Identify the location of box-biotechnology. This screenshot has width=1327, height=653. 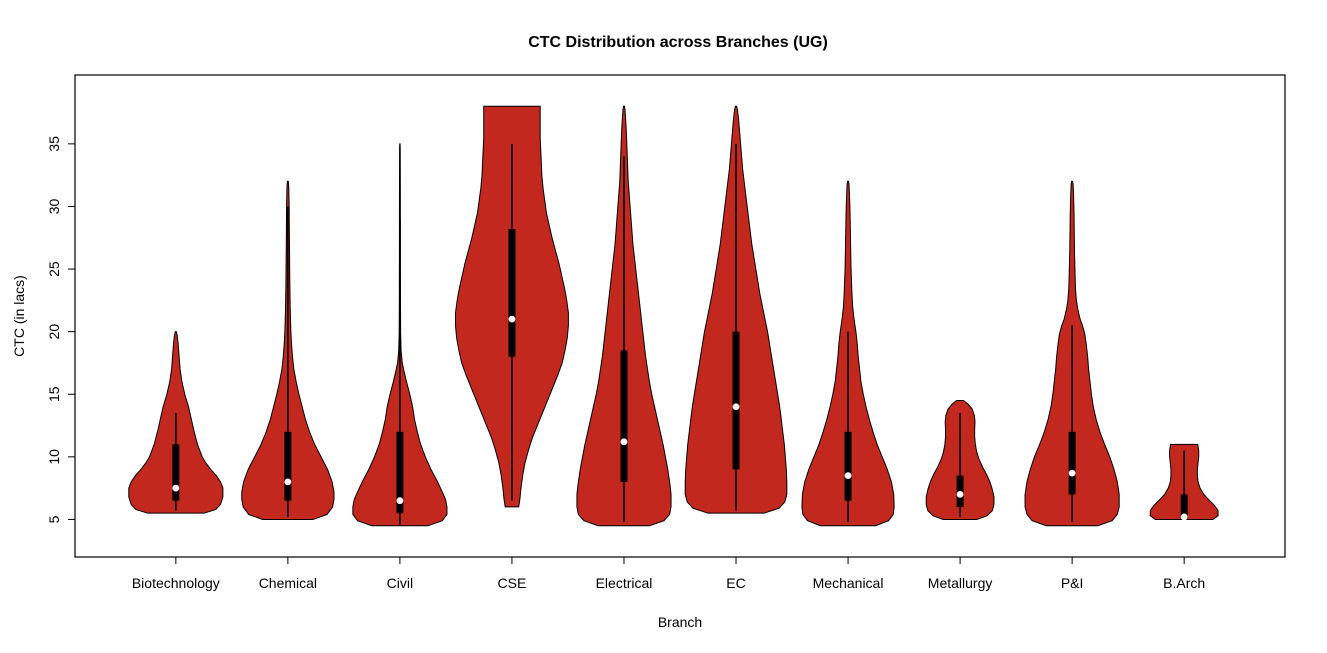
(176, 472).